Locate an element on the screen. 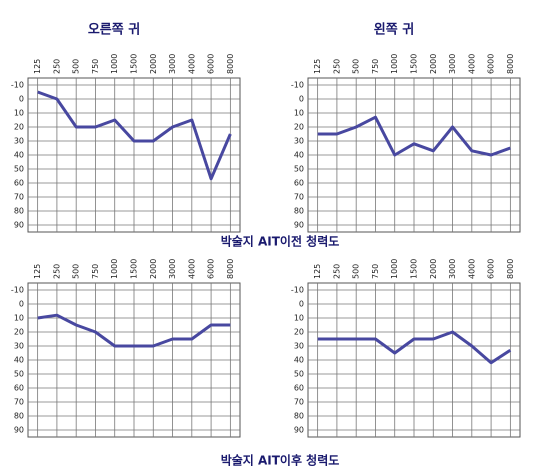  caption: 박술지 AIT이후 청력도 is located at coordinates (280, 460).